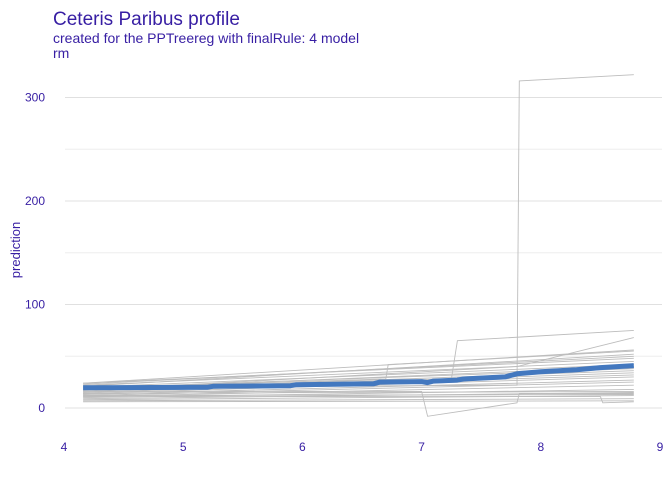  Describe the element at coordinates (302, 447) in the screenshot. I see `x-tick-label: 6` at that location.